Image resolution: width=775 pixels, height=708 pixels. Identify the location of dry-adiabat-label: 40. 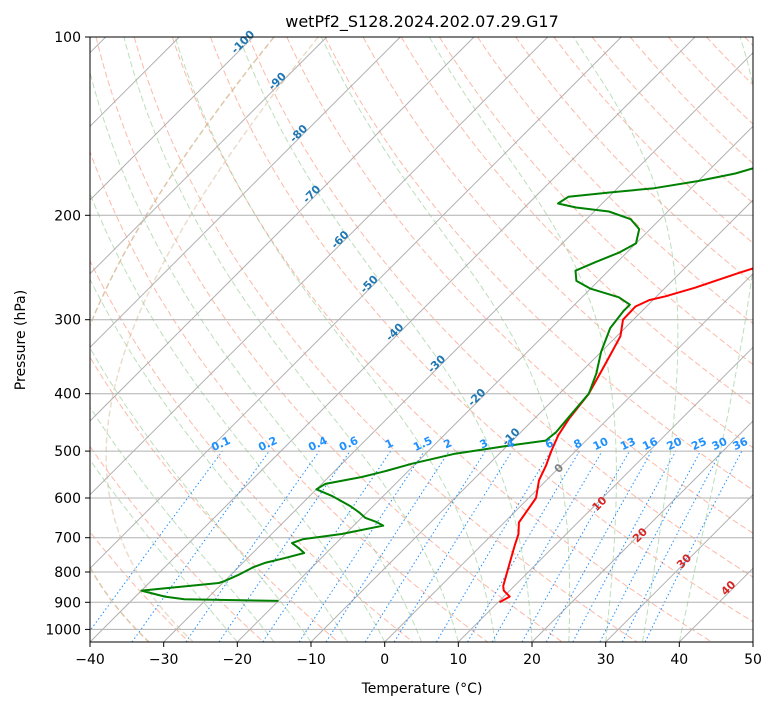
(728, 588).